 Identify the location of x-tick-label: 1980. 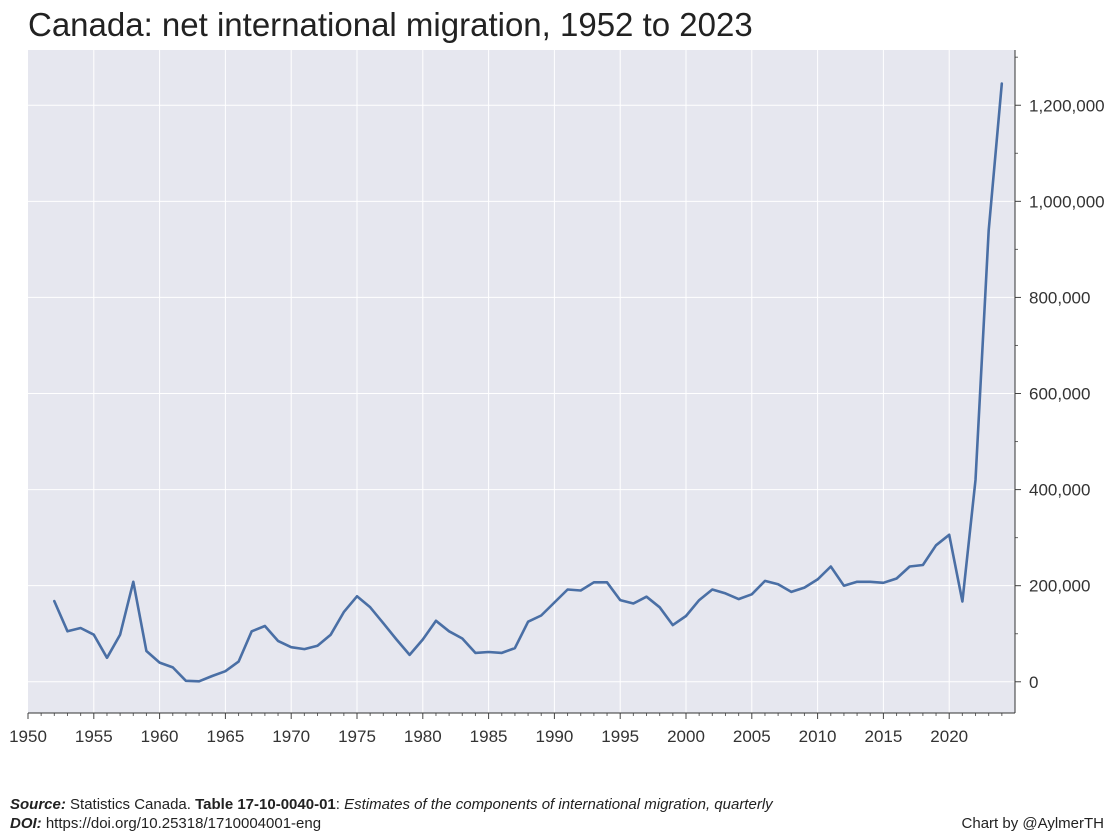
(423, 736).